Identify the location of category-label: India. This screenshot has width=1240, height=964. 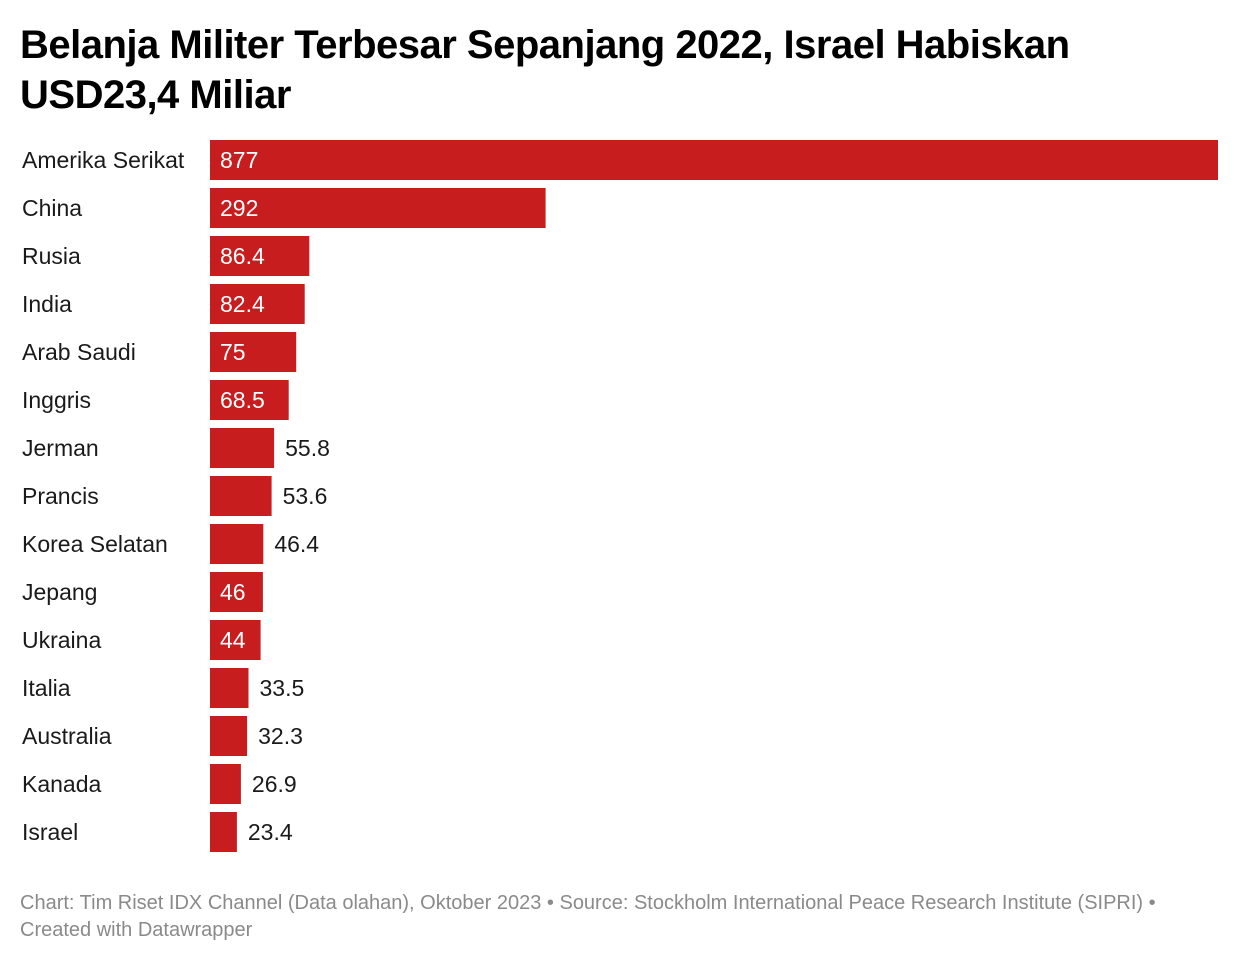
(47, 304).